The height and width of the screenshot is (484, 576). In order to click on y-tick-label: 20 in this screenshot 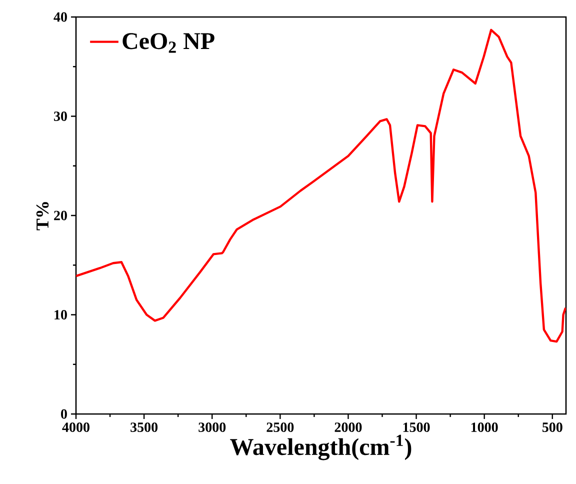, I will do `click(60, 215)`.